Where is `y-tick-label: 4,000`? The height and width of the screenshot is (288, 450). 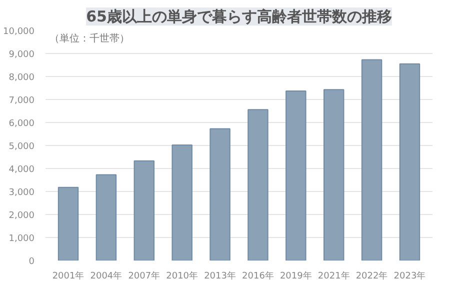 y-tick-label: 4,000 is located at coordinates (21, 170).